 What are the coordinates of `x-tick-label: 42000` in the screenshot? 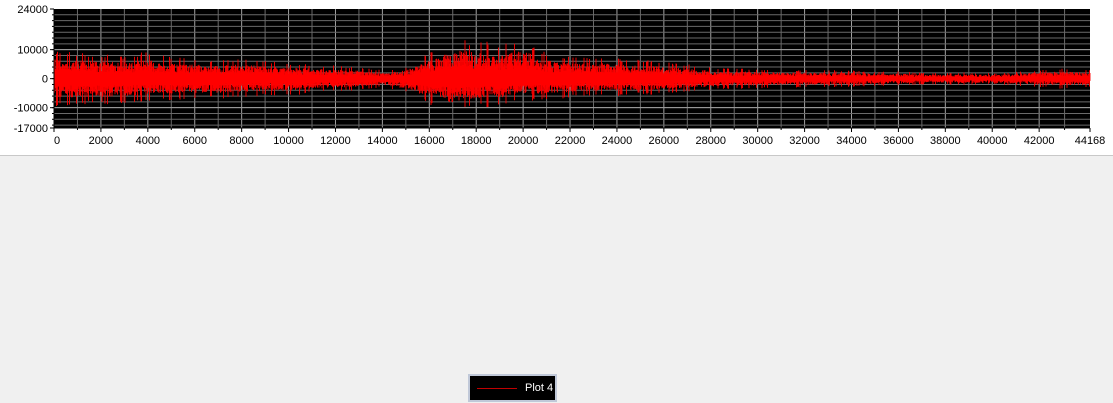 It's located at (1039, 141).